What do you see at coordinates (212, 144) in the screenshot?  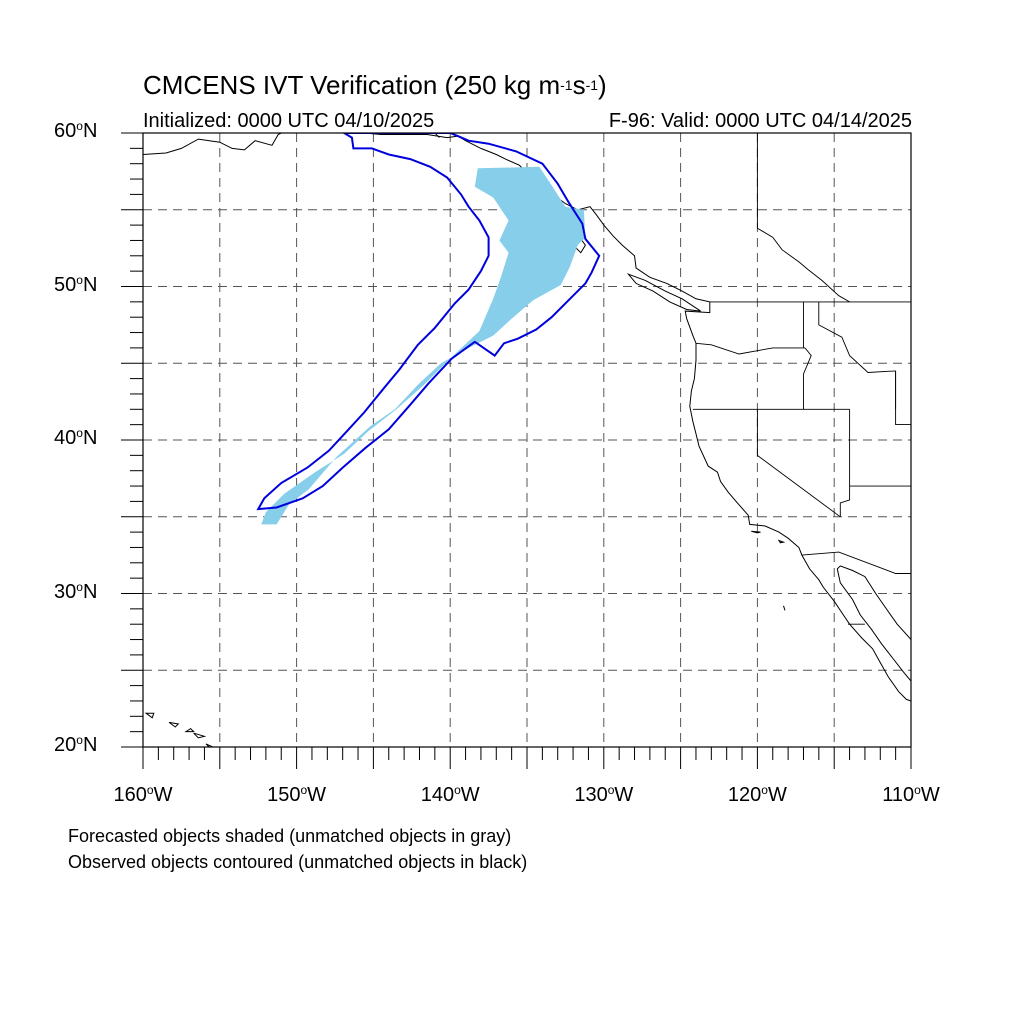 I see `coastline-north-america` at bounding box center [212, 144].